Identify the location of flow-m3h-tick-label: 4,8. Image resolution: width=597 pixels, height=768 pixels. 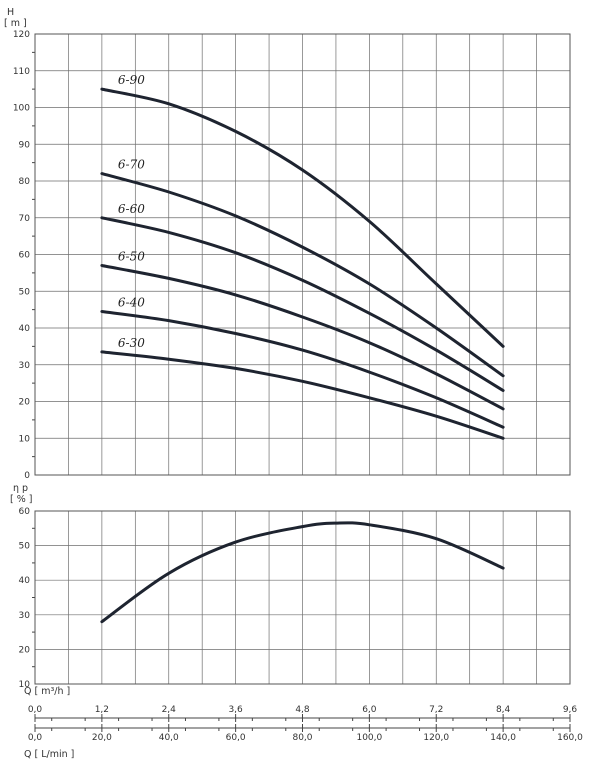
(302, 710).